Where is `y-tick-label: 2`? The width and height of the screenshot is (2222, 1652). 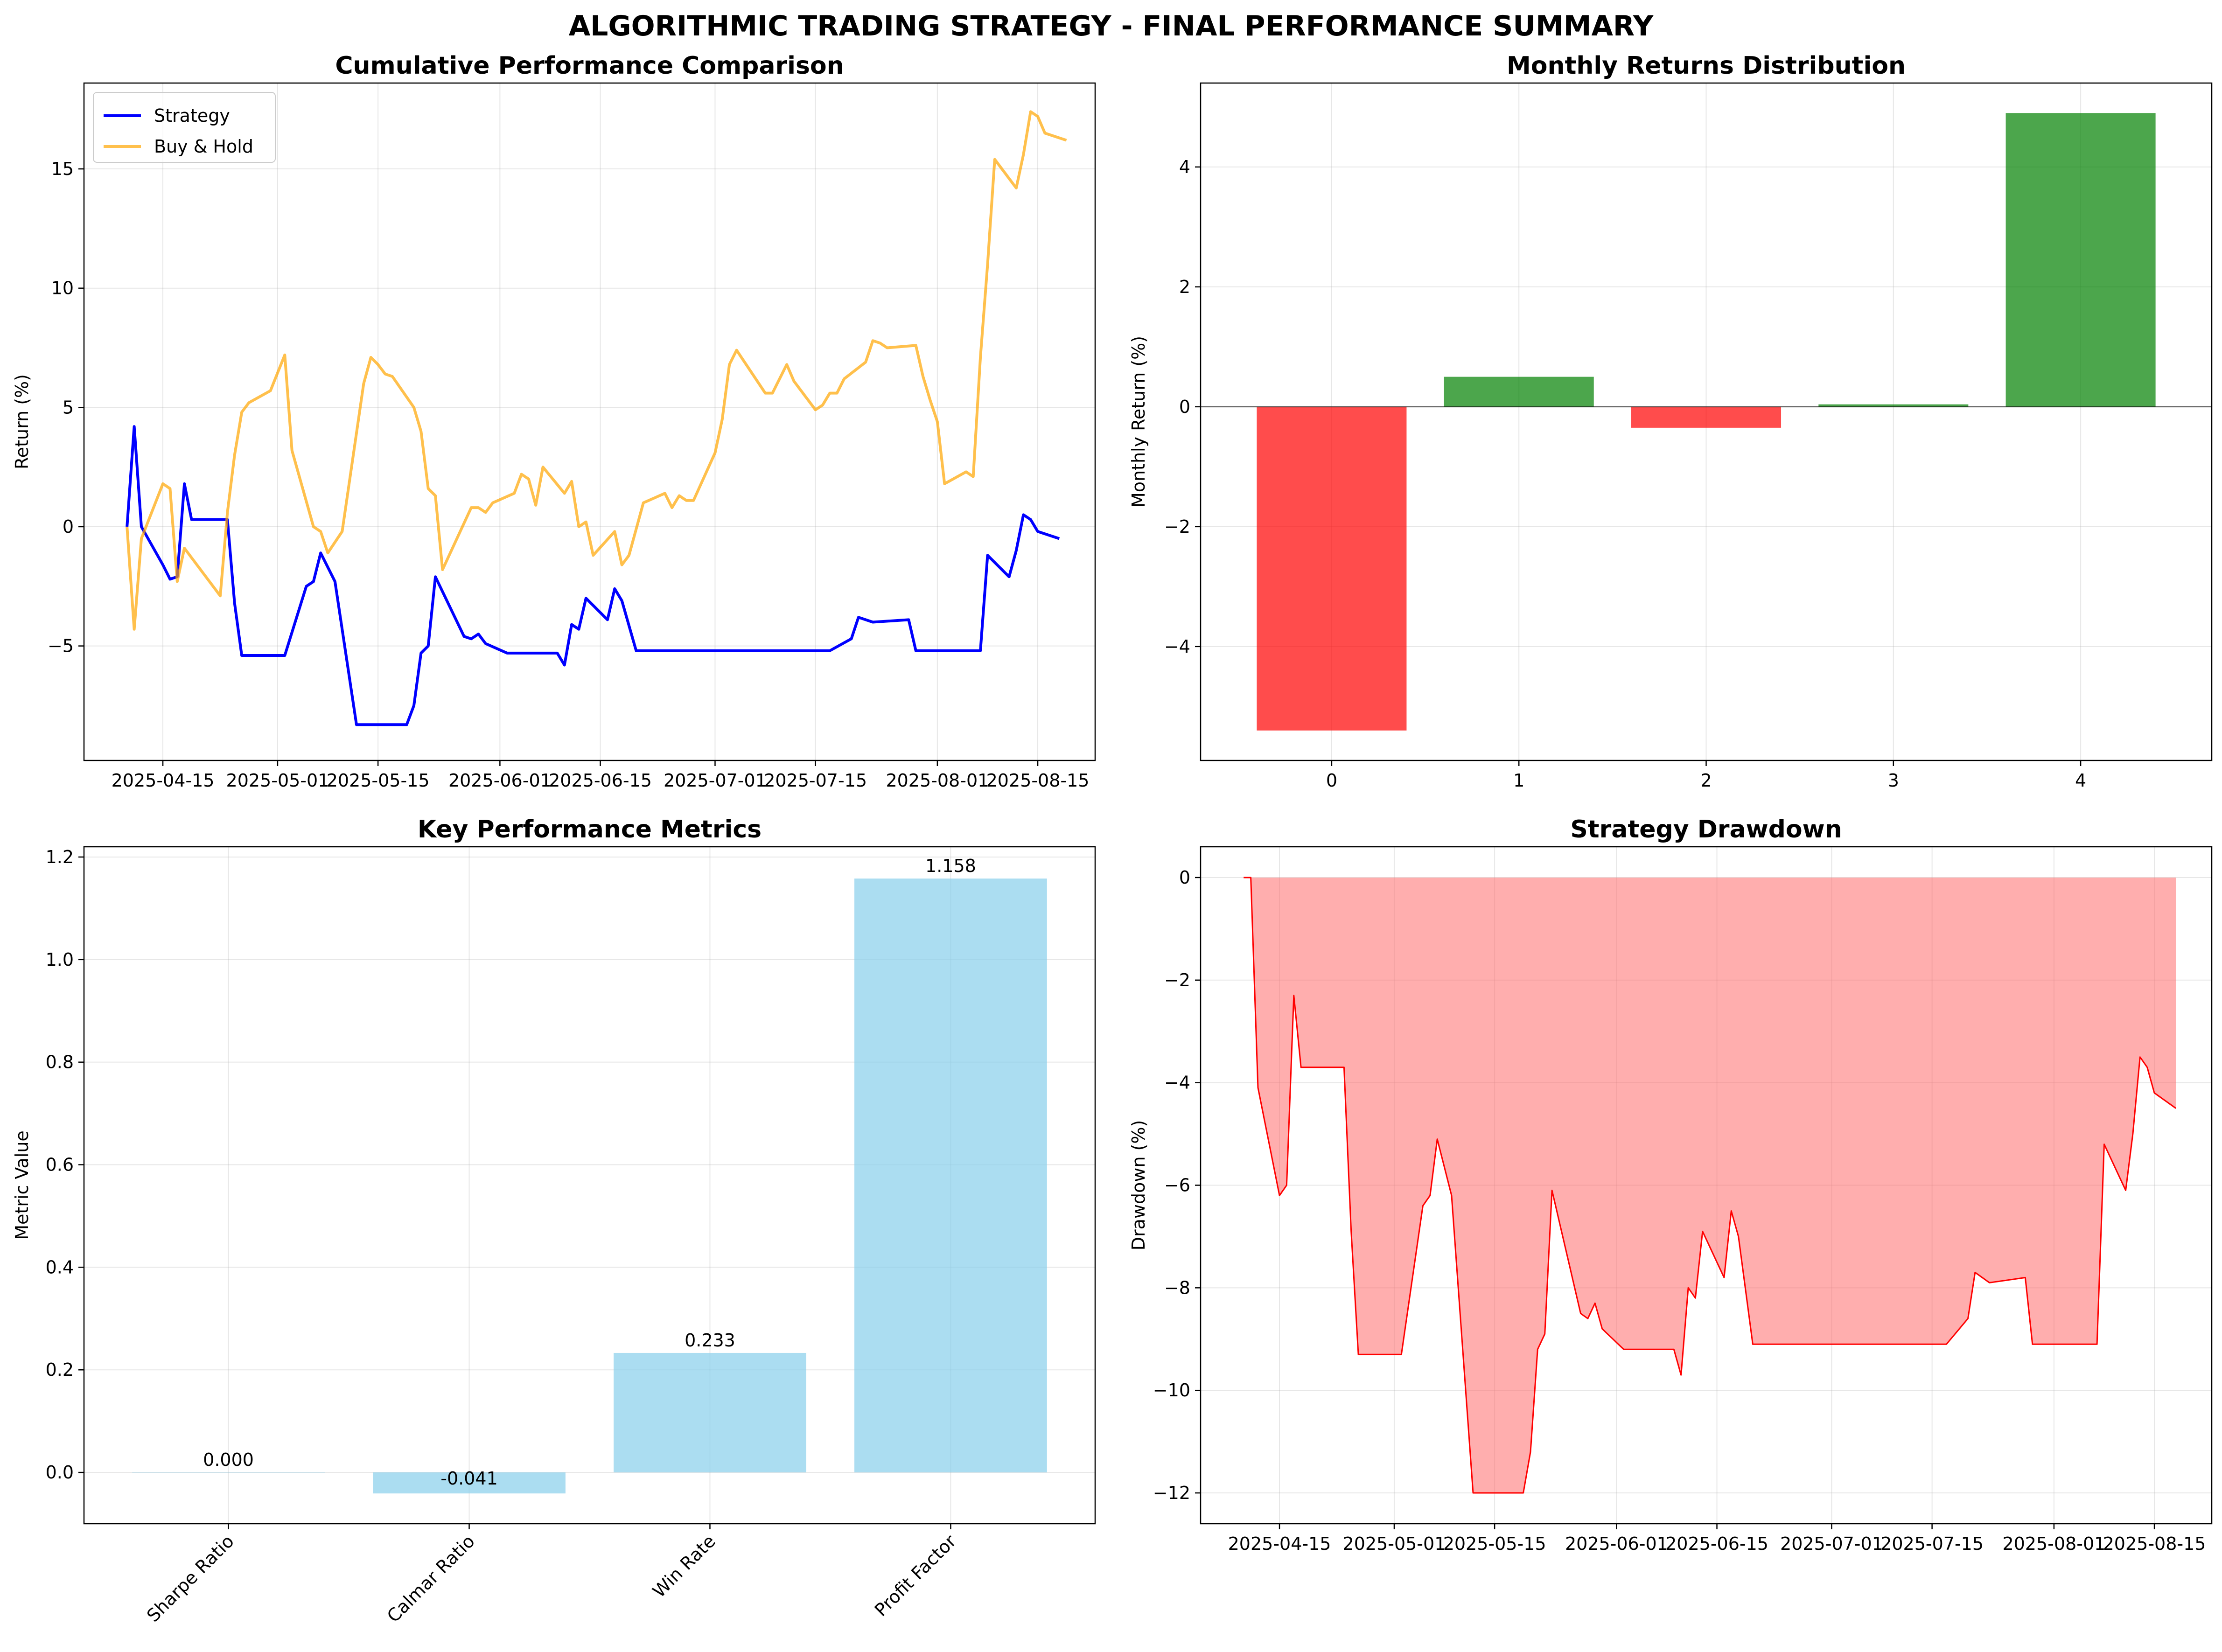
y-tick-label: 2 is located at coordinates (1185, 287).